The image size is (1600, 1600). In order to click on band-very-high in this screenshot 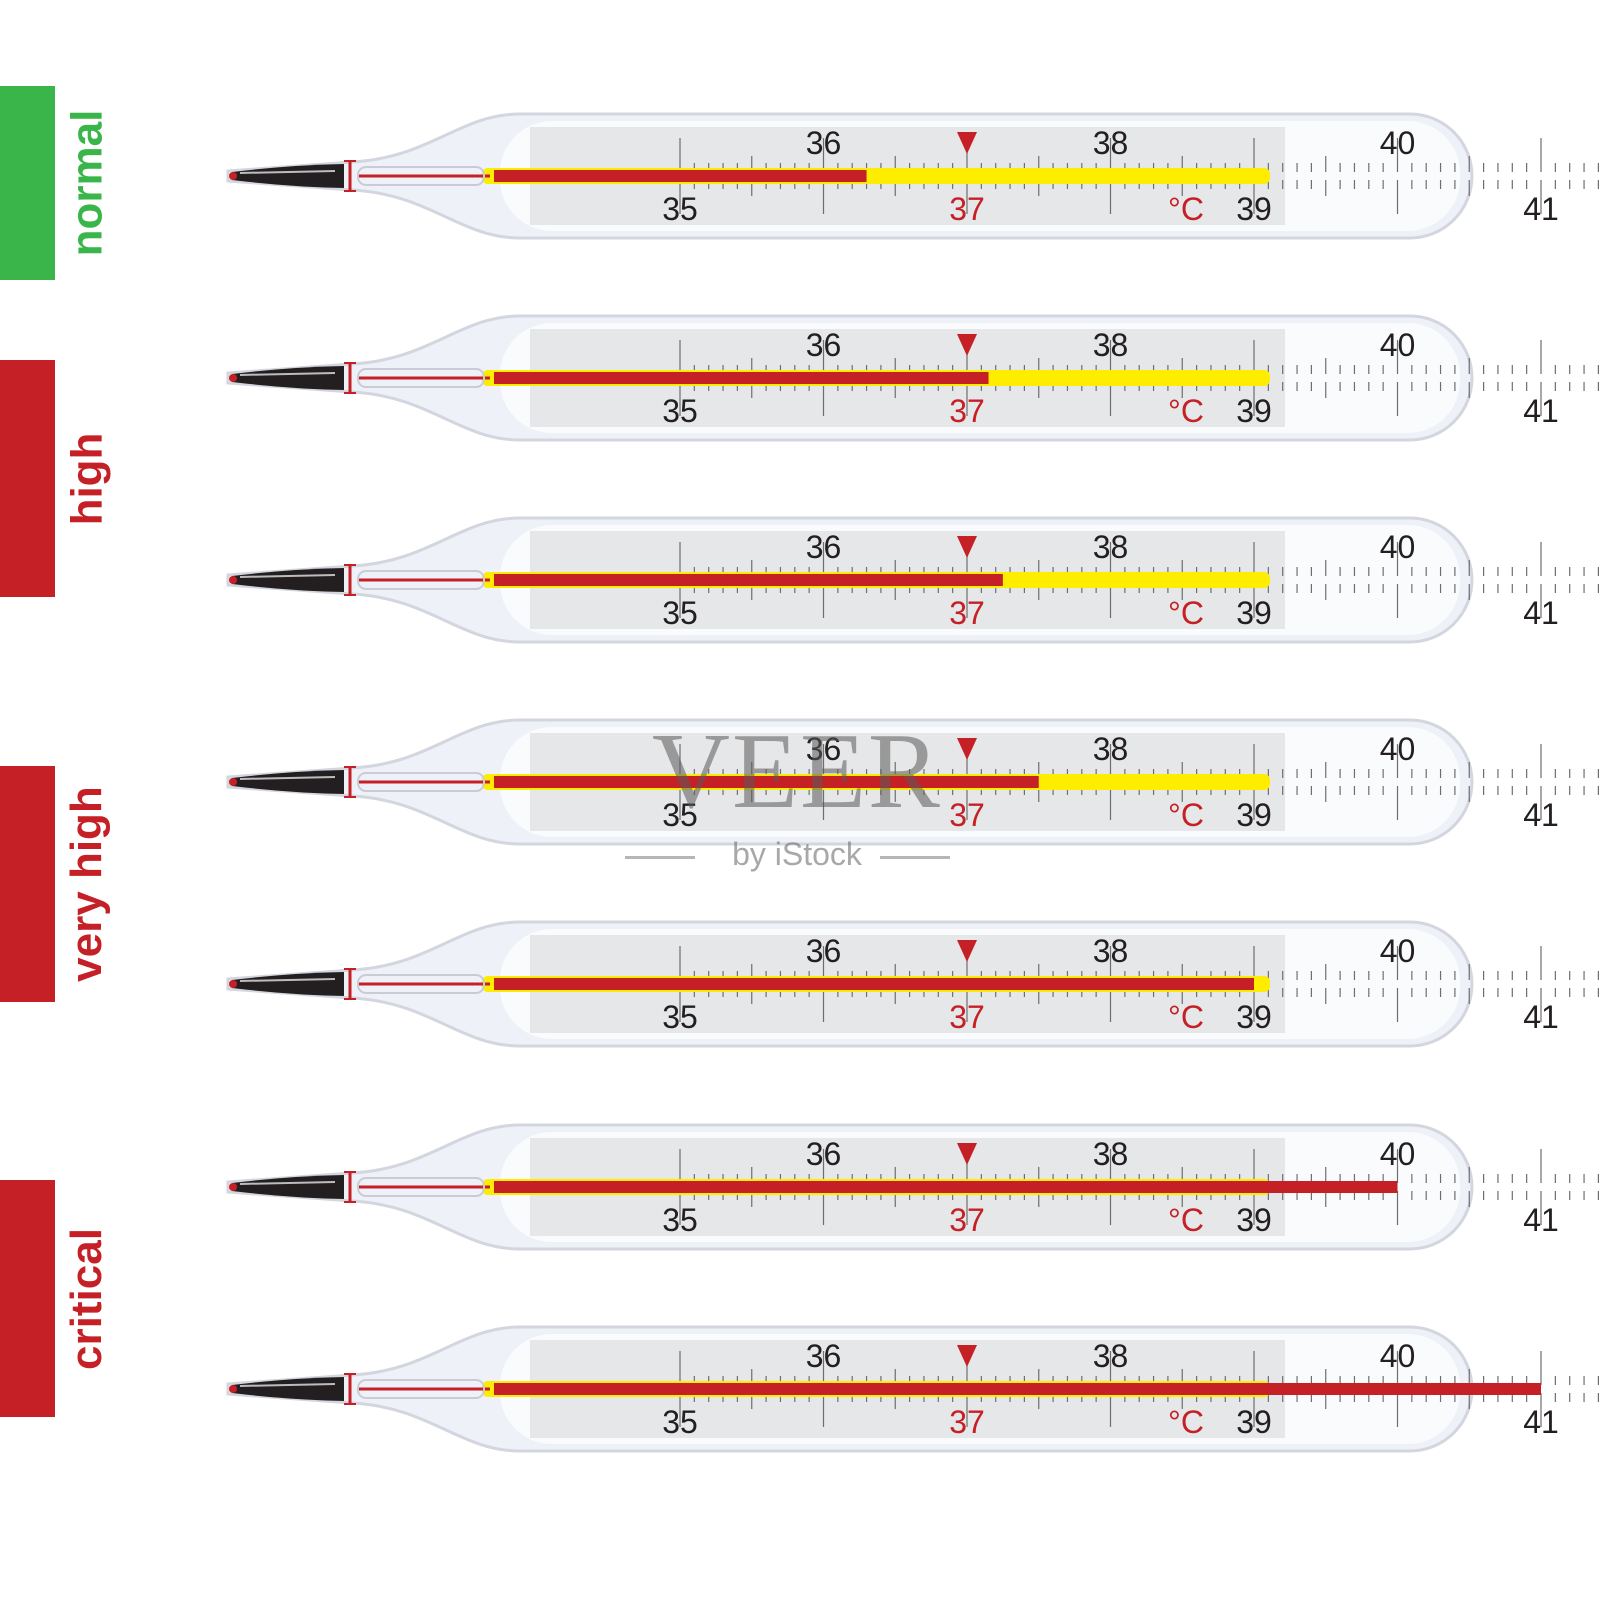, I will do `click(27, 884)`.